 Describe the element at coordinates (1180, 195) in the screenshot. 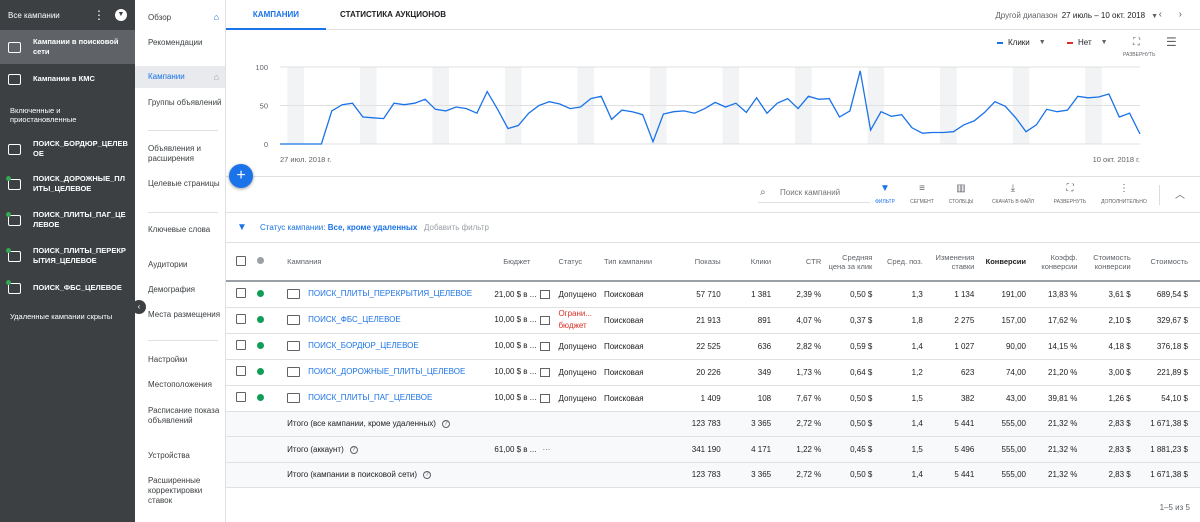

I see `collapse-chevron-icon: ︿` at that location.